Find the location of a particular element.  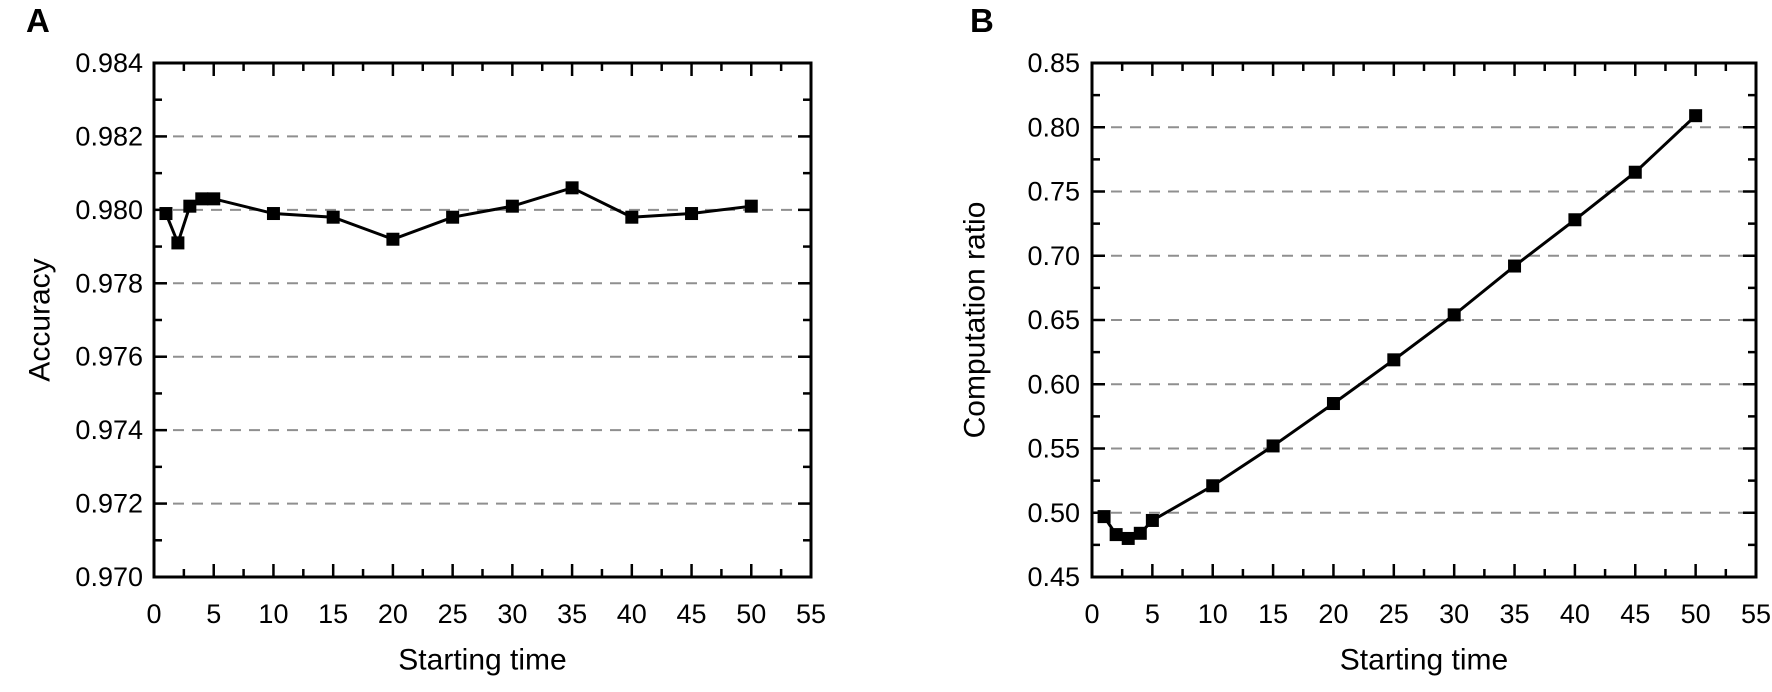

y-tick-label: 0.50 is located at coordinates (1053, 513).